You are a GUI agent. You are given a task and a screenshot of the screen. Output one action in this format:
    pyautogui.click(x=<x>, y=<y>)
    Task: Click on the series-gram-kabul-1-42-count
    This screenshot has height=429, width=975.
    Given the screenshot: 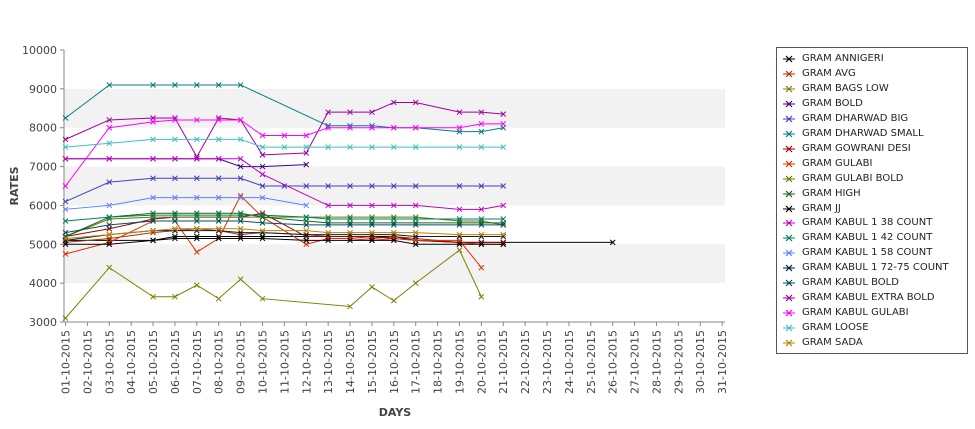 What is the action you would take?
    pyautogui.click(x=284, y=218)
    